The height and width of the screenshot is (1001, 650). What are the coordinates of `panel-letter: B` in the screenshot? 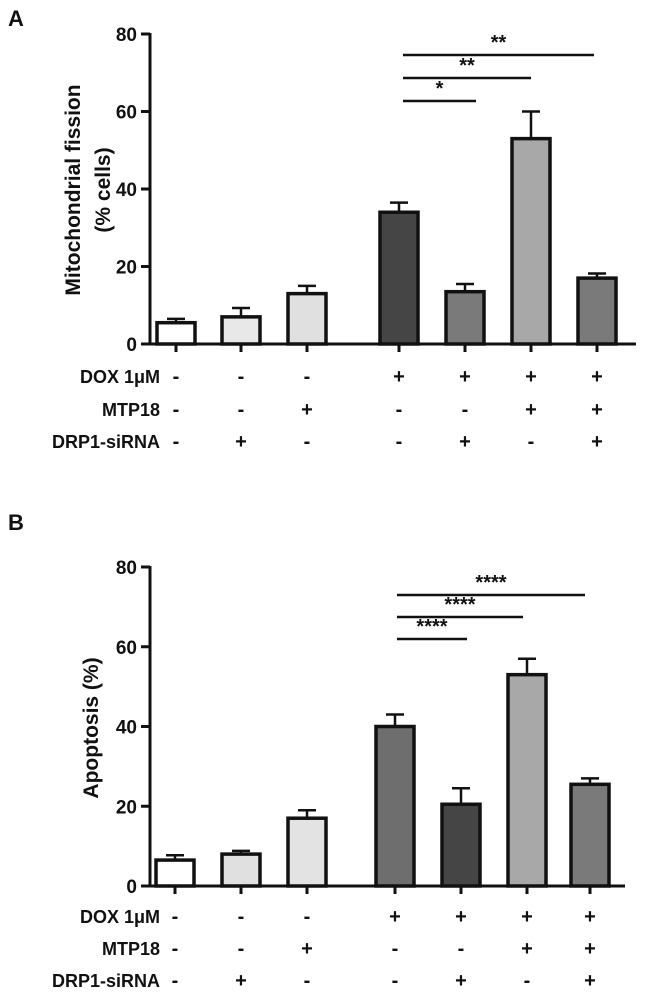 It's located at (16, 522).